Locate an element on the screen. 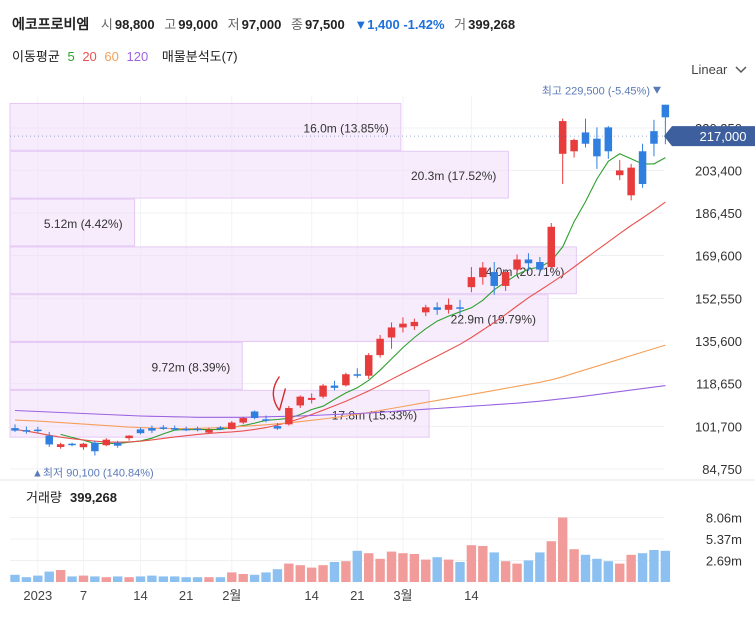  volume-profile-label: 매물분석도(7) is located at coordinates (199, 56).